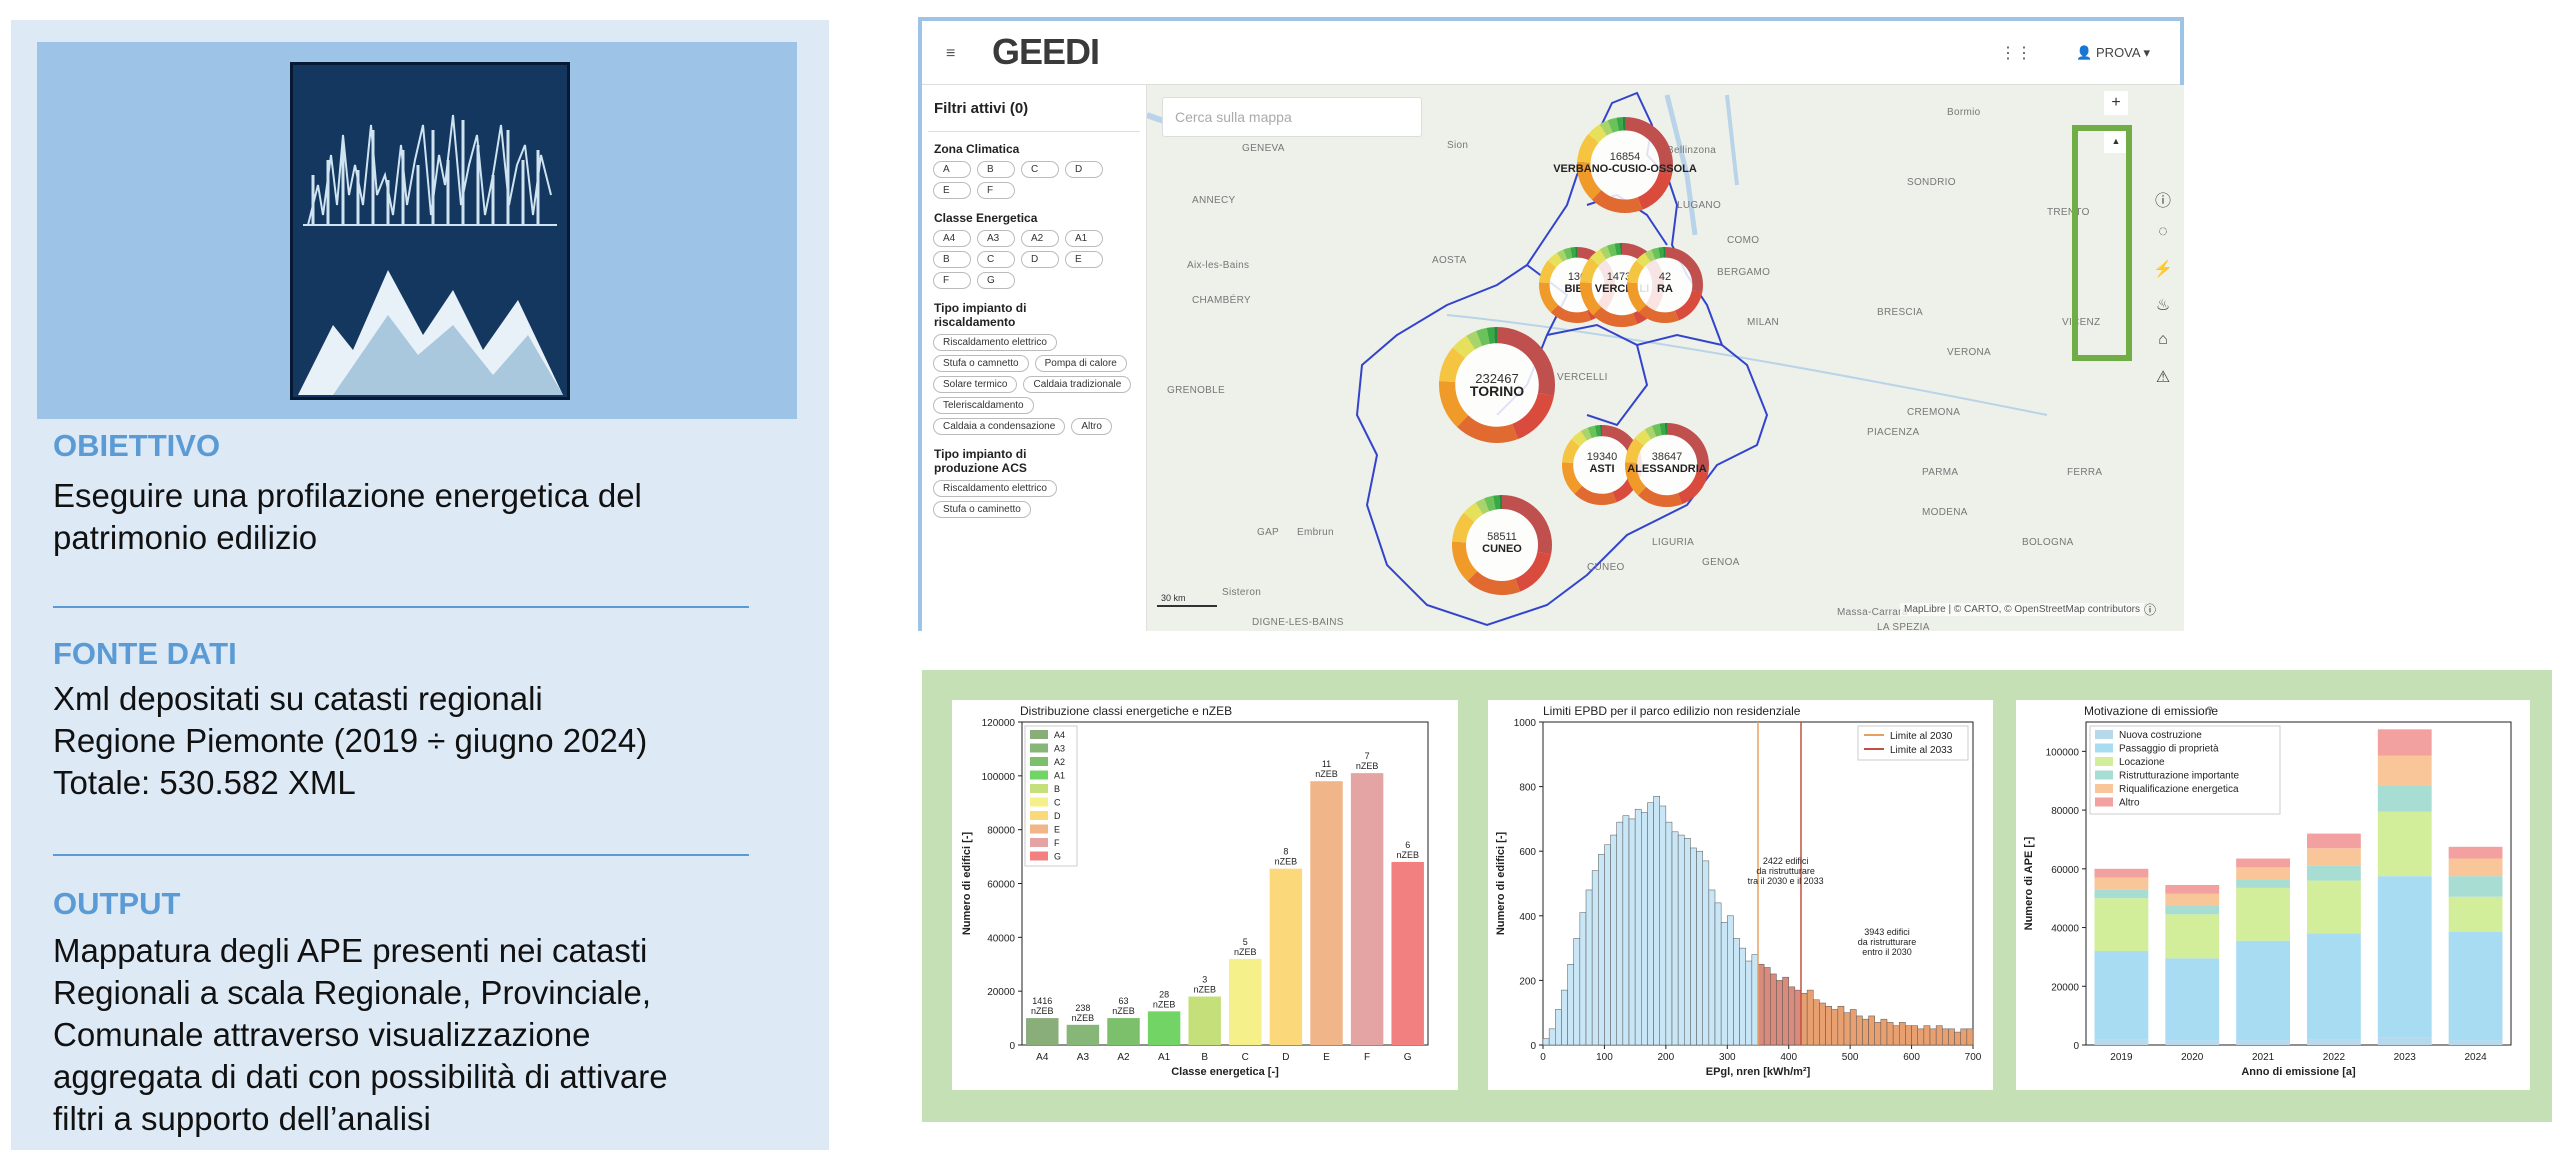 The height and width of the screenshot is (1162, 2560). I want to click on map-place-label: AOSTA, so click(1449, 260).